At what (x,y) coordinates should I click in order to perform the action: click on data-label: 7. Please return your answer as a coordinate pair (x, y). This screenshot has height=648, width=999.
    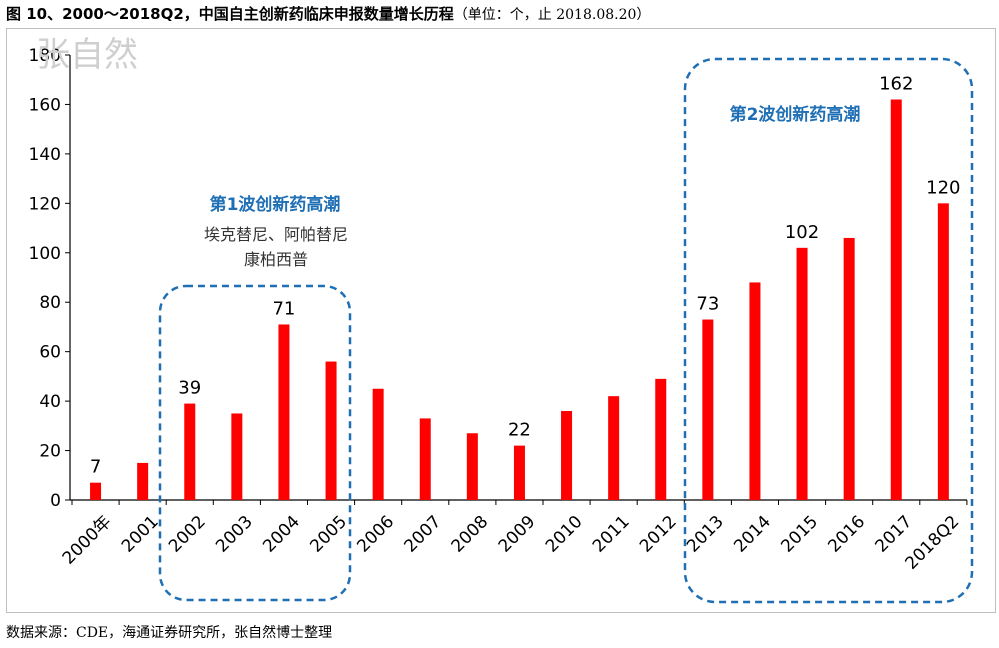
    Looking at the image, I should click on (95, 467).